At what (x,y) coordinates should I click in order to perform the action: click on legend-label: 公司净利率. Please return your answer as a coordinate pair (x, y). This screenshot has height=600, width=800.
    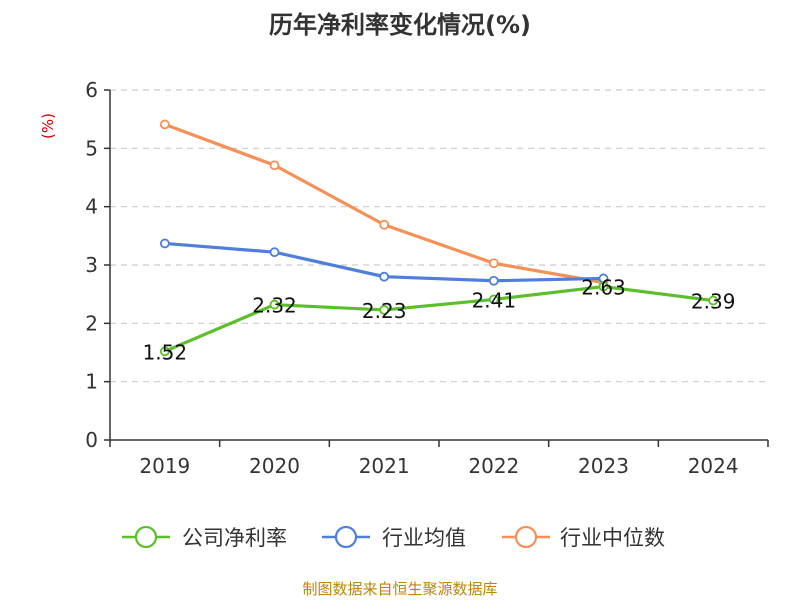
    Looking at the image, I should click on (234, 538).